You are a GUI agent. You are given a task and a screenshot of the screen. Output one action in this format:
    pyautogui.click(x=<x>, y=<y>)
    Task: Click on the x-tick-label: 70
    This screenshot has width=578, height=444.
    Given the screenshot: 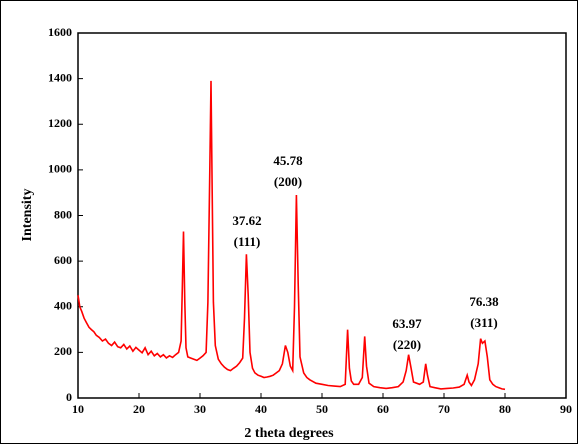 What is the action you would take?
    pyautogui.click(x=444, y=409)
    